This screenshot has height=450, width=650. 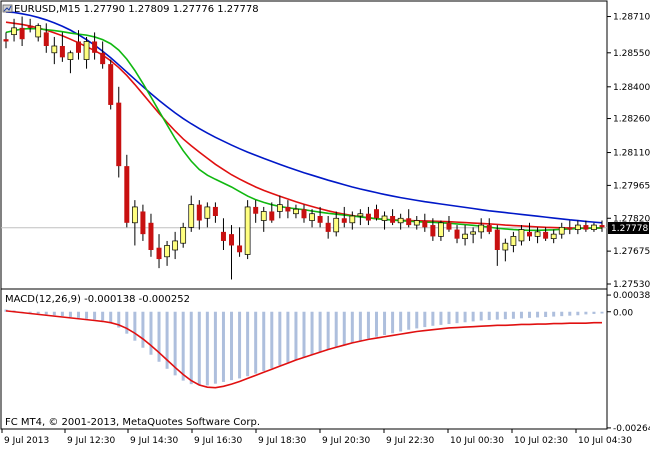 I want to click on current-price-label: 1.27778, so click(x=629, y=229).